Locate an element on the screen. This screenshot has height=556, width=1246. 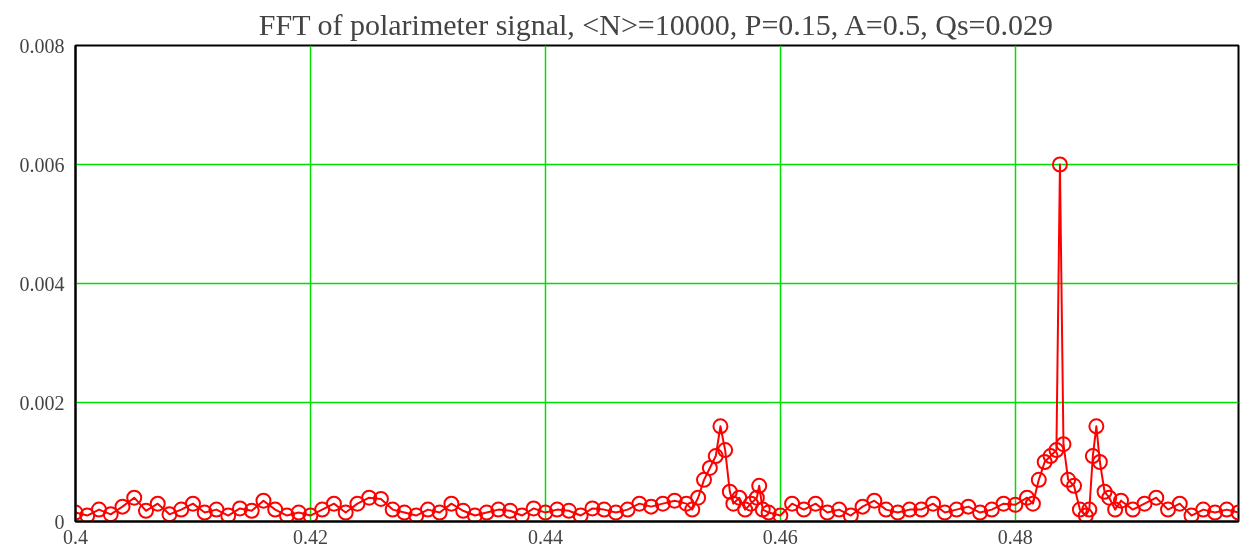
y-tick-label: 0.008 is located at coordinates (42, 45).